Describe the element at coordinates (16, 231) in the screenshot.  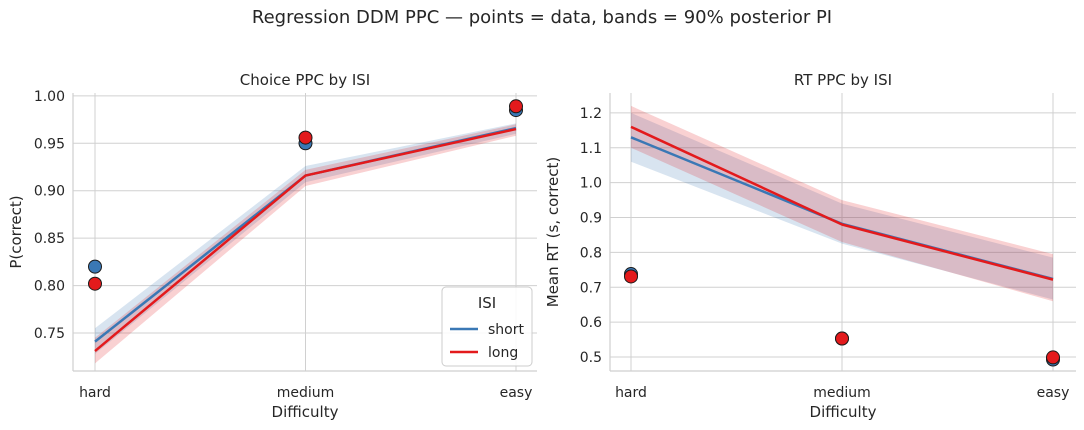
I see `choice-y-axis-label: P(correct)` at that location.